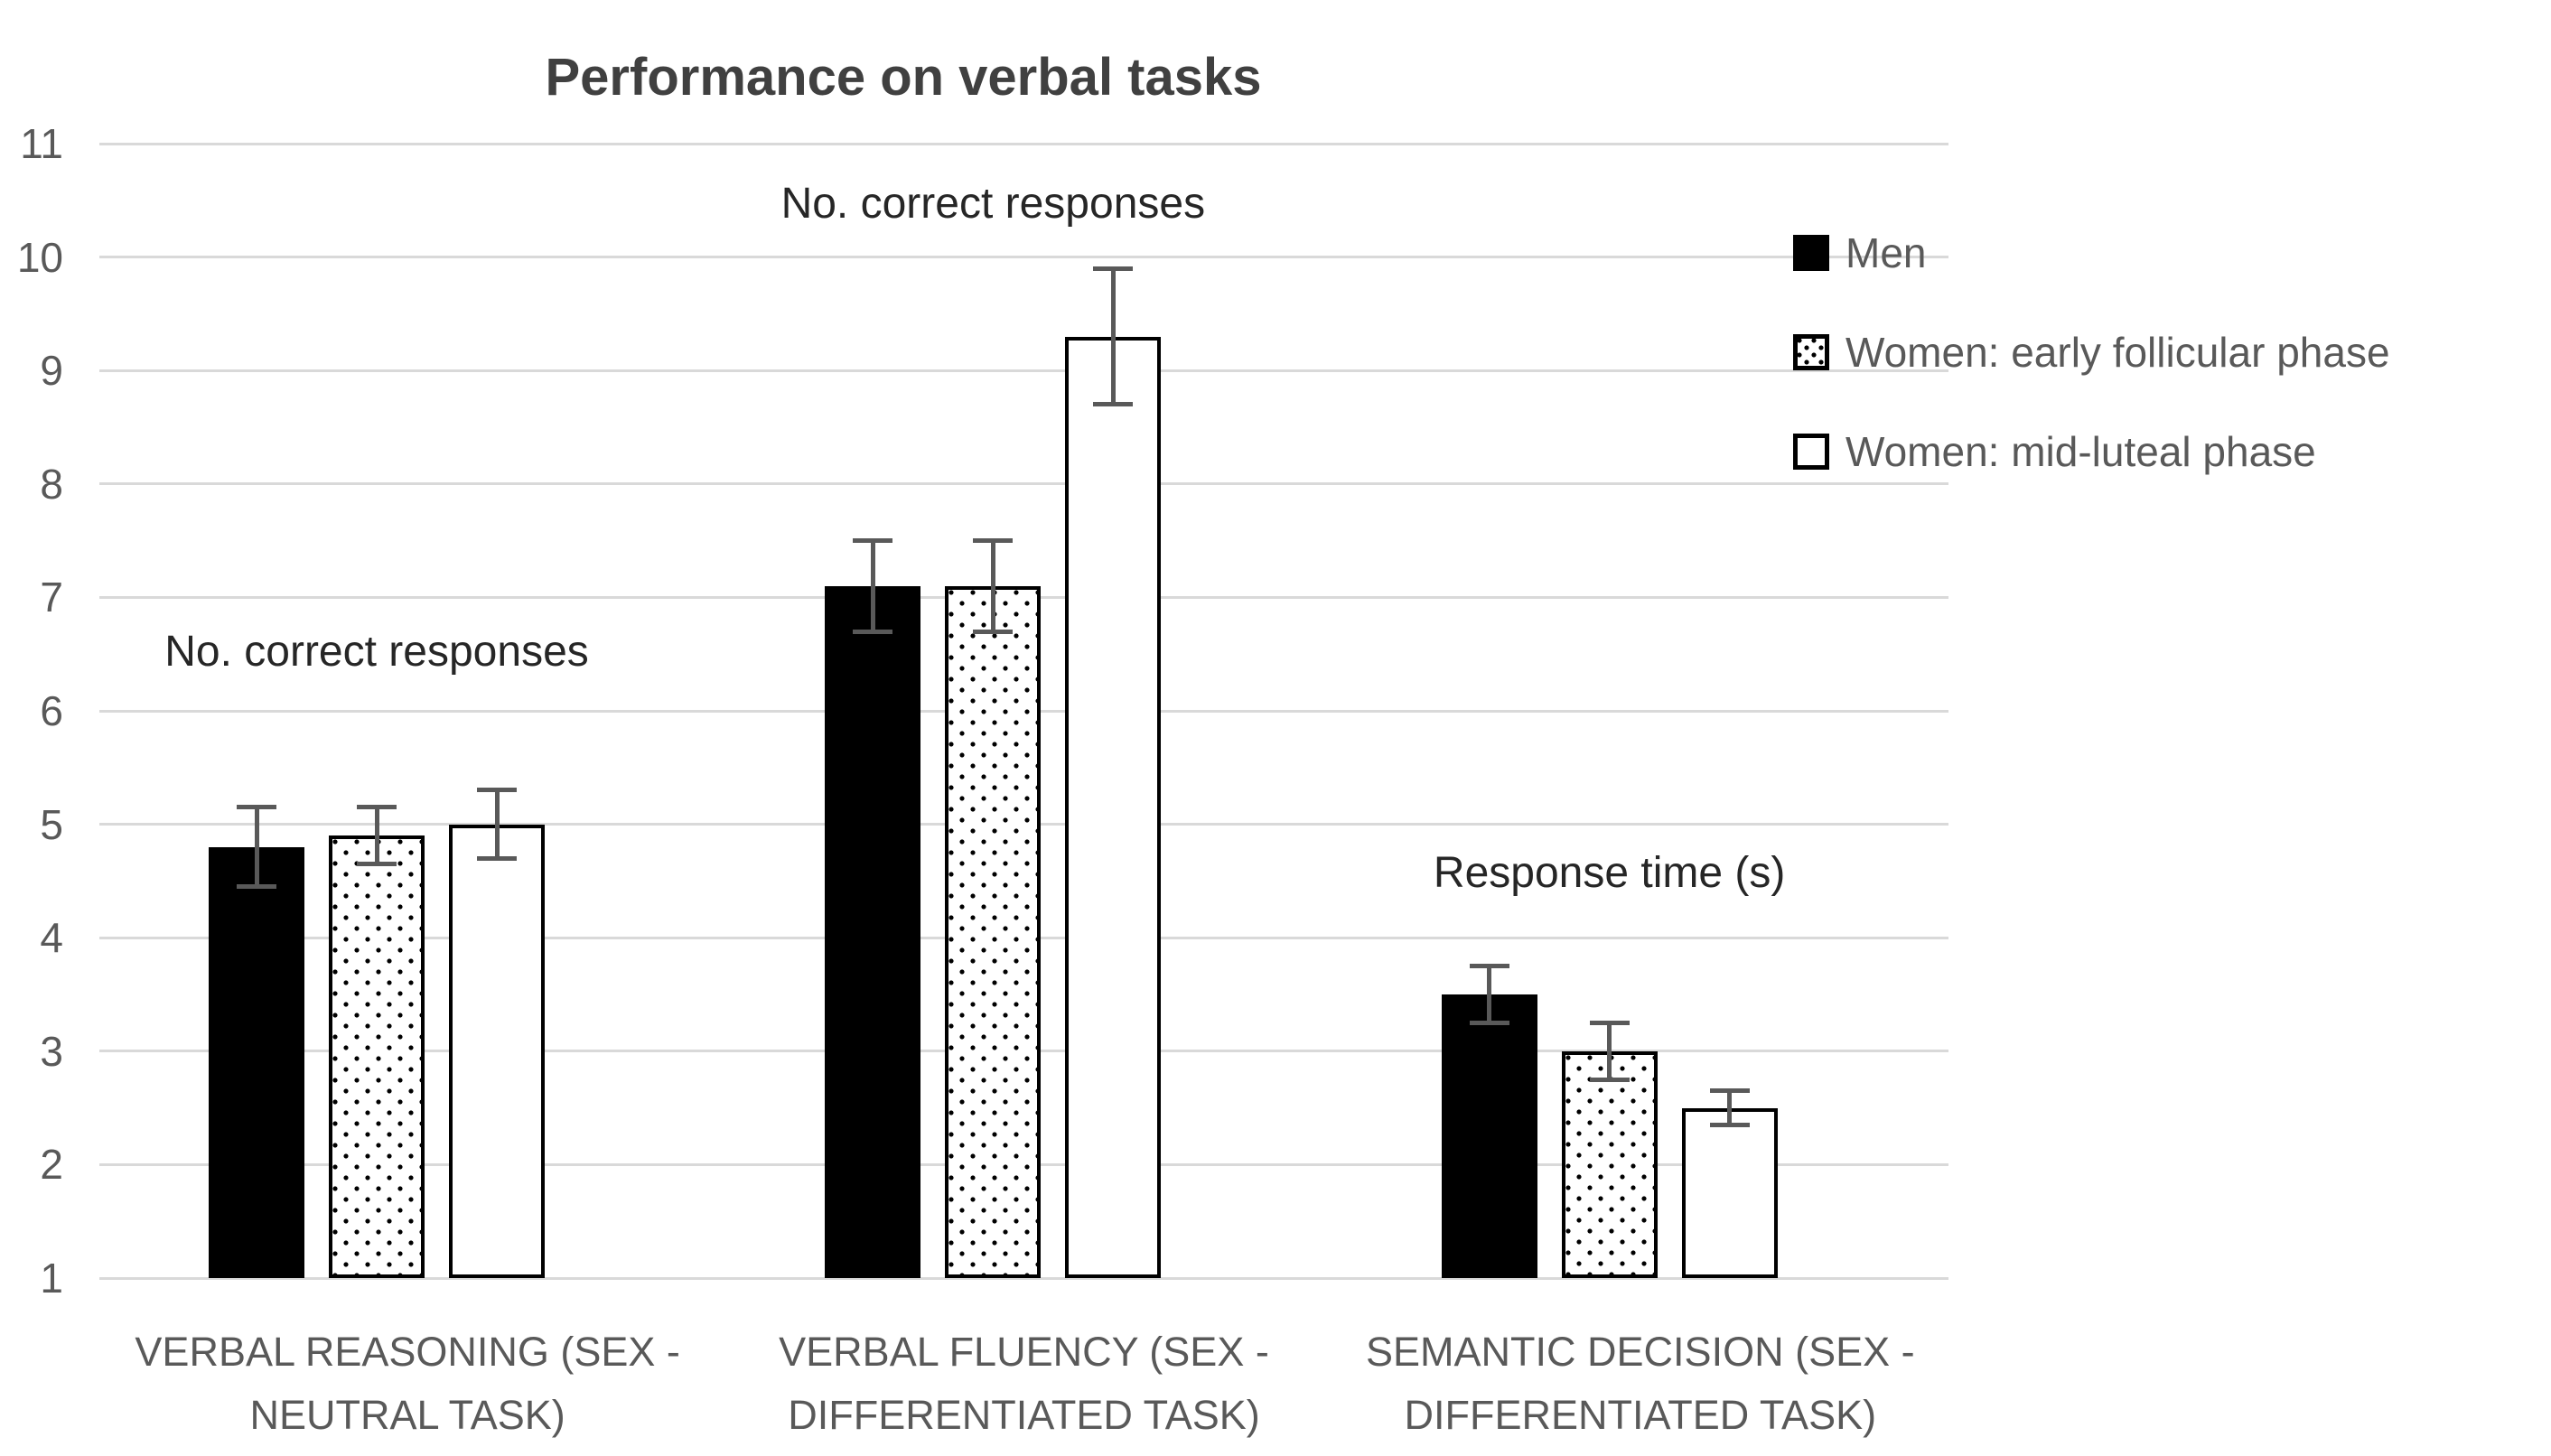  What do you see at coordinates (376, 652) in the screenshot?
I see `annotation-1: No. correct responses` at bounding box center [376, 652].